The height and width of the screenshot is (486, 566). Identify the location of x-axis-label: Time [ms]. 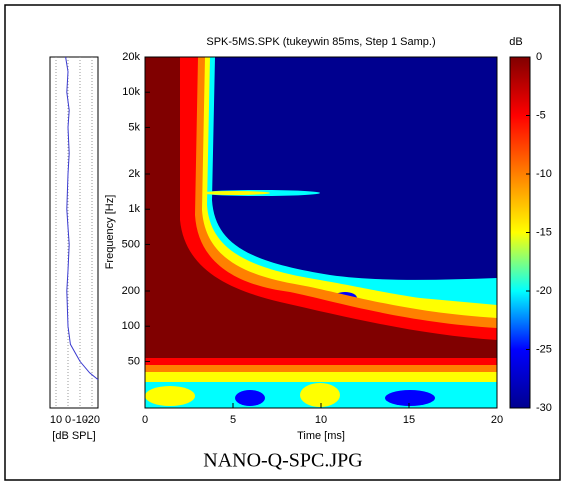
(321, 436).